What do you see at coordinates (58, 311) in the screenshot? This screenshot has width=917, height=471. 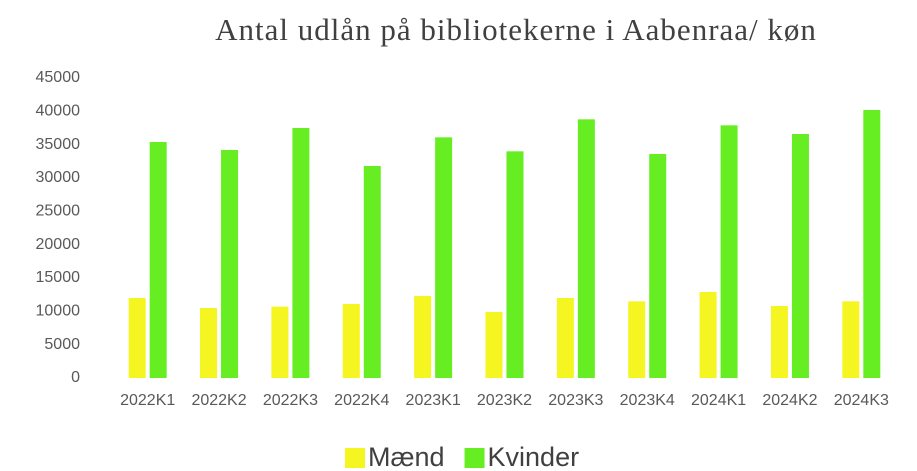 I see `y-tick-label: 10000` at bounding box center [58, 311].